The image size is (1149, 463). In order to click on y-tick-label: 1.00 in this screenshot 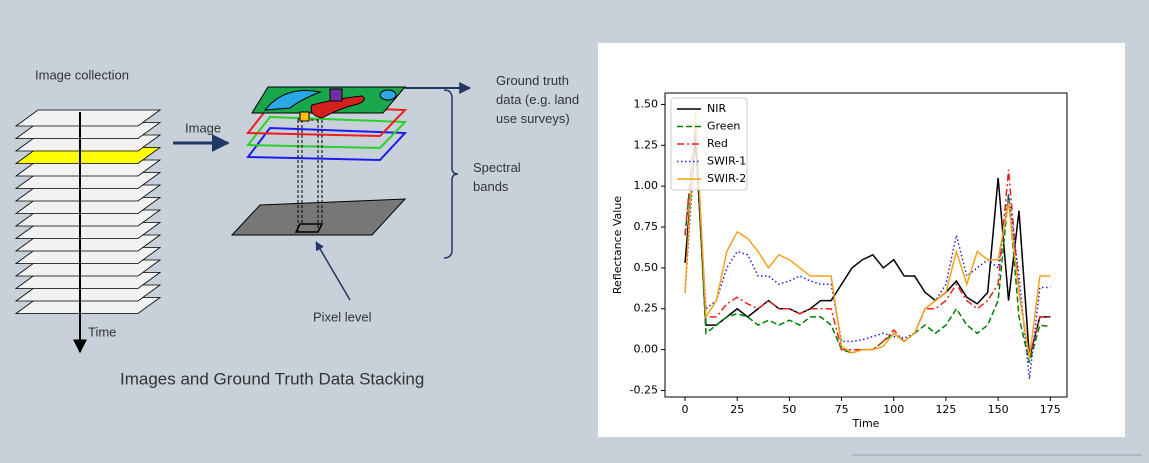, I will do `click(646, 185)`.